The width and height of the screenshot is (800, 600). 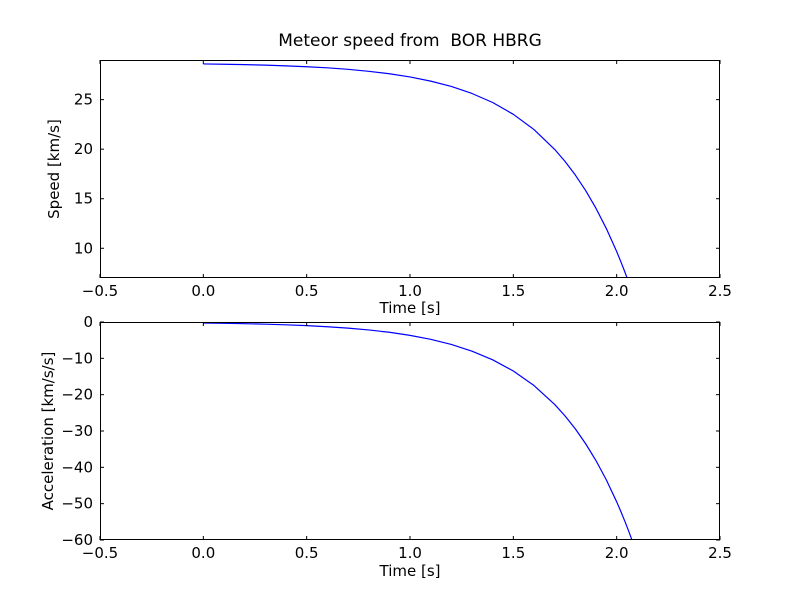 I want to click on y-tick-label: −30, so click(x=77, y=431).